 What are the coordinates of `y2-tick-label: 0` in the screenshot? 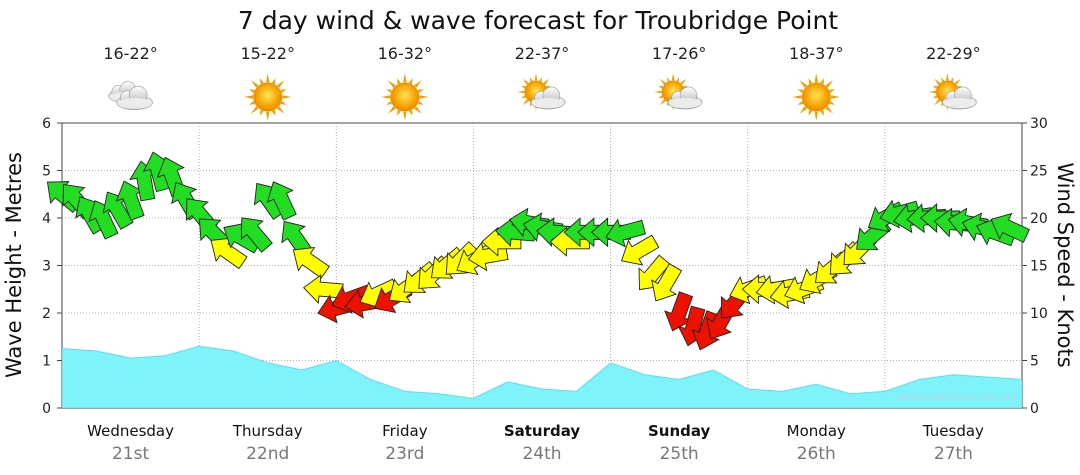 It's located at (1034, 409).